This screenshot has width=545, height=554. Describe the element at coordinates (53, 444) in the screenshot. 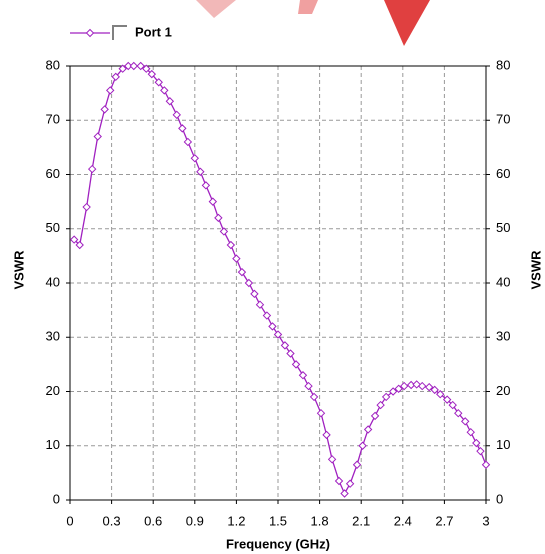

I see `y-tick-label: 10` at that location.